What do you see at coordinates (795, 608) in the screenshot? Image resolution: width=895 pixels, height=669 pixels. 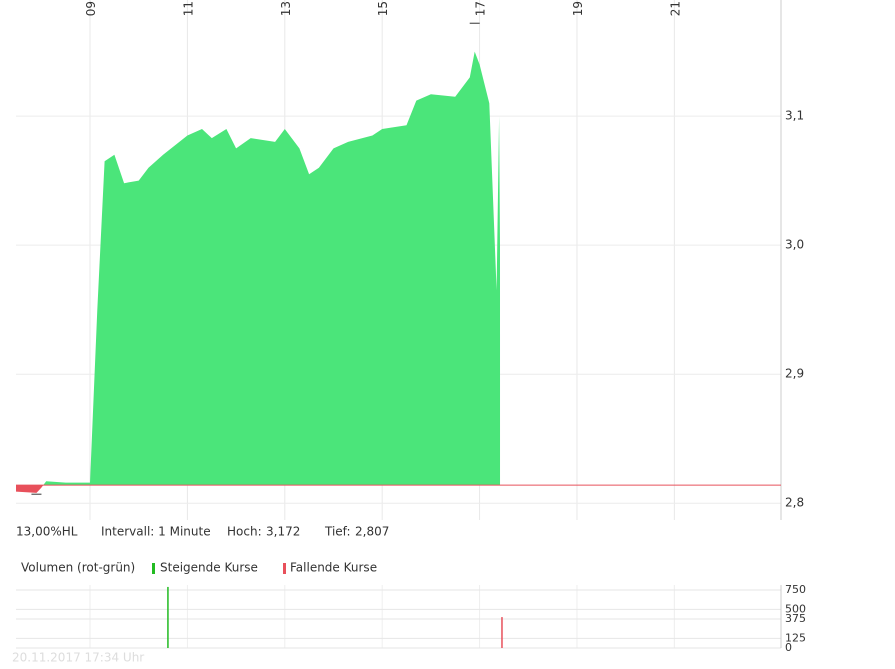 I see `y-tick-label: 500` at bounding box center [795, 608].